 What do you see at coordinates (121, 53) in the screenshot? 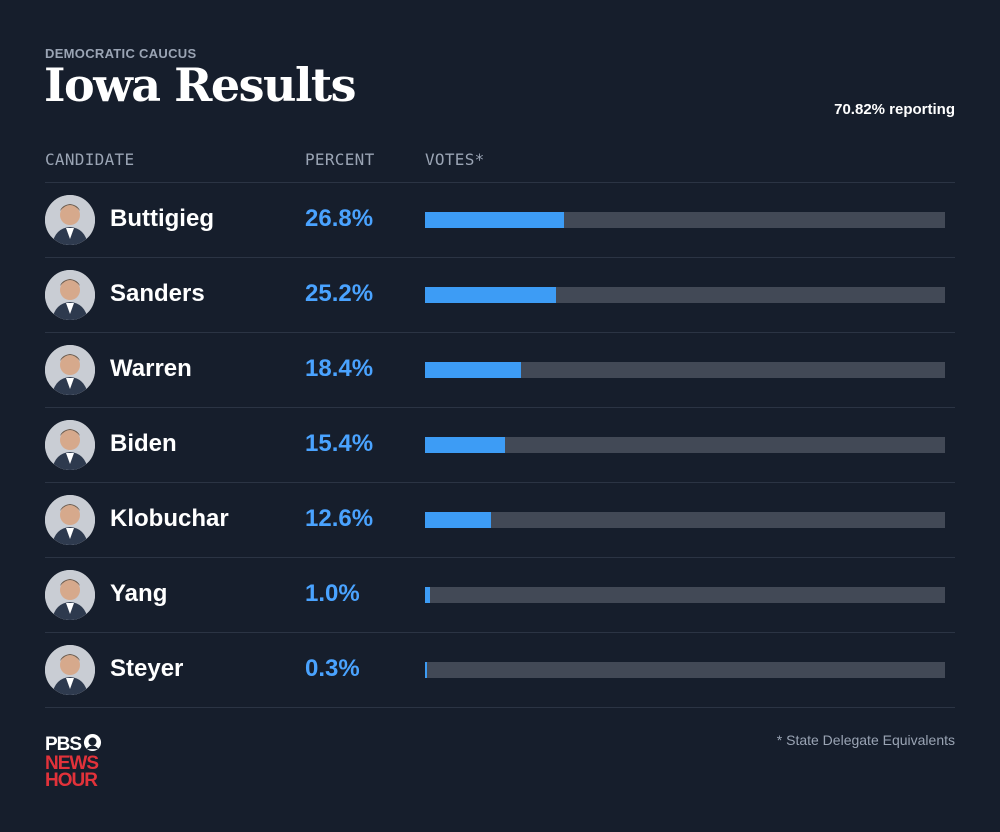
I see `caucus-label: DEMOCRATIC CAUCUS` at bounding box center [121, 53].